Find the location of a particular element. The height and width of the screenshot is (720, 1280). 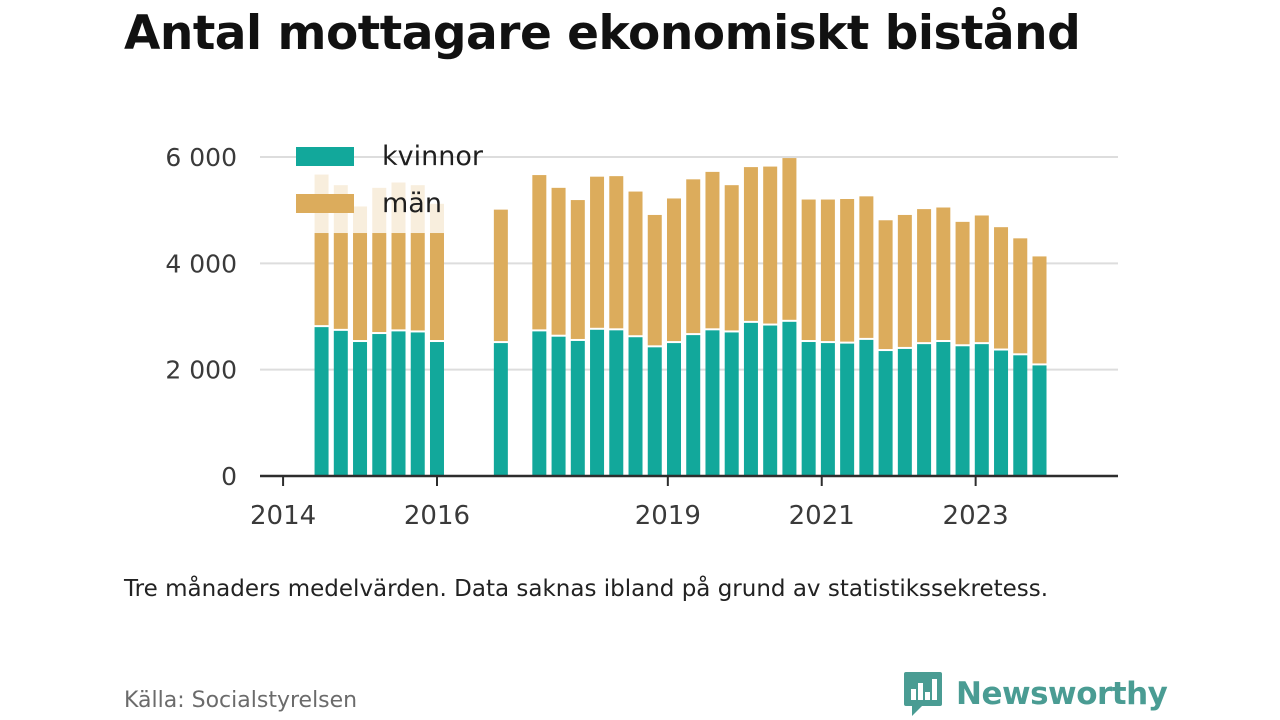

x-tick-label: 2014 is located at coordinates (283, 516).